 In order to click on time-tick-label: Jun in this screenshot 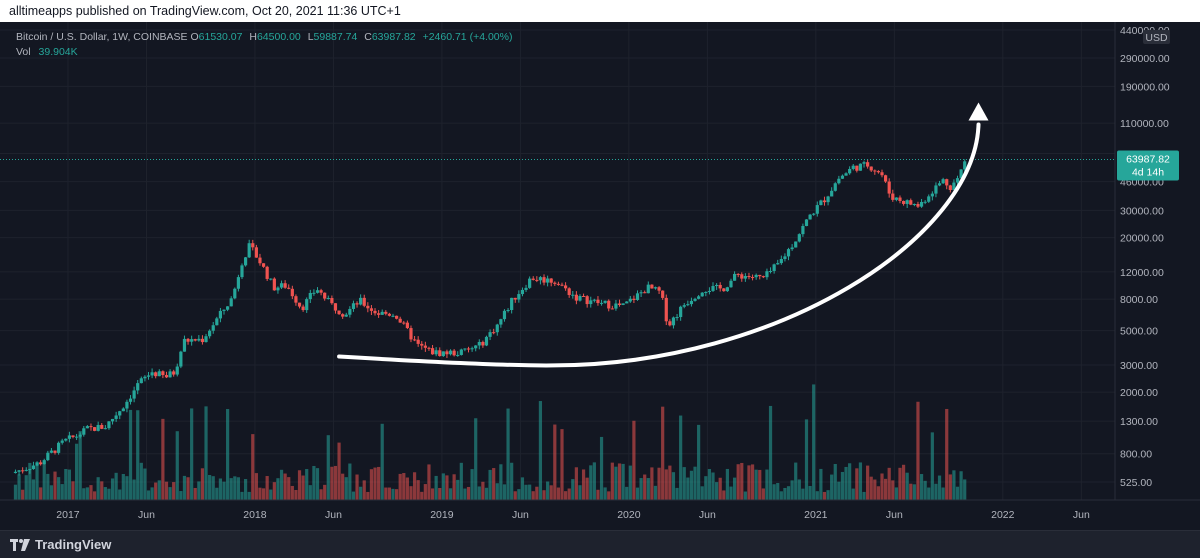, I will do `click(894, 515)`.